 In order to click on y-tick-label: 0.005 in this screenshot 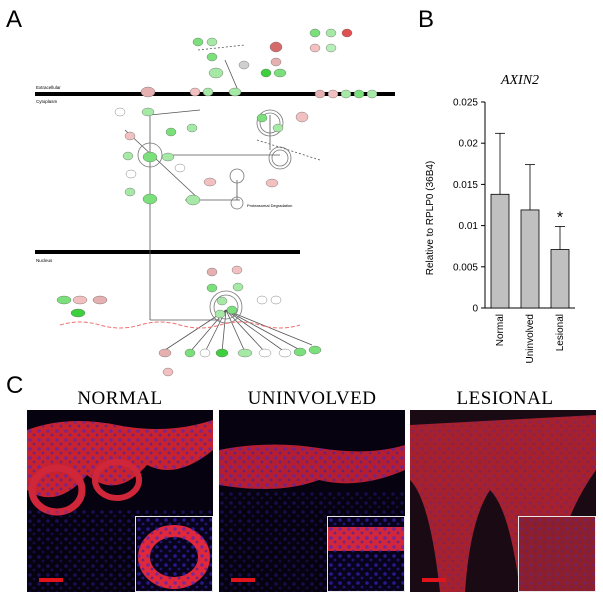, I will do `click(465, 267)`.